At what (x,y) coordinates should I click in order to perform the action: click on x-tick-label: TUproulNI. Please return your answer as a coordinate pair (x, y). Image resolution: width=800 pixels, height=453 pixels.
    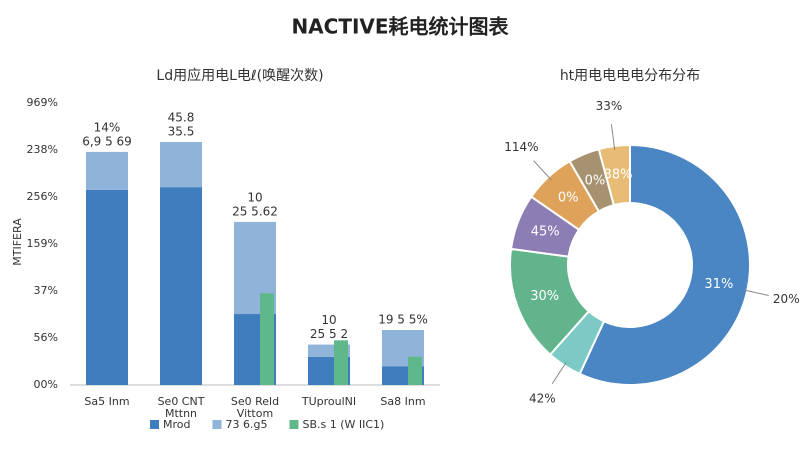
    Looking at the image, I should click on (328, 401).